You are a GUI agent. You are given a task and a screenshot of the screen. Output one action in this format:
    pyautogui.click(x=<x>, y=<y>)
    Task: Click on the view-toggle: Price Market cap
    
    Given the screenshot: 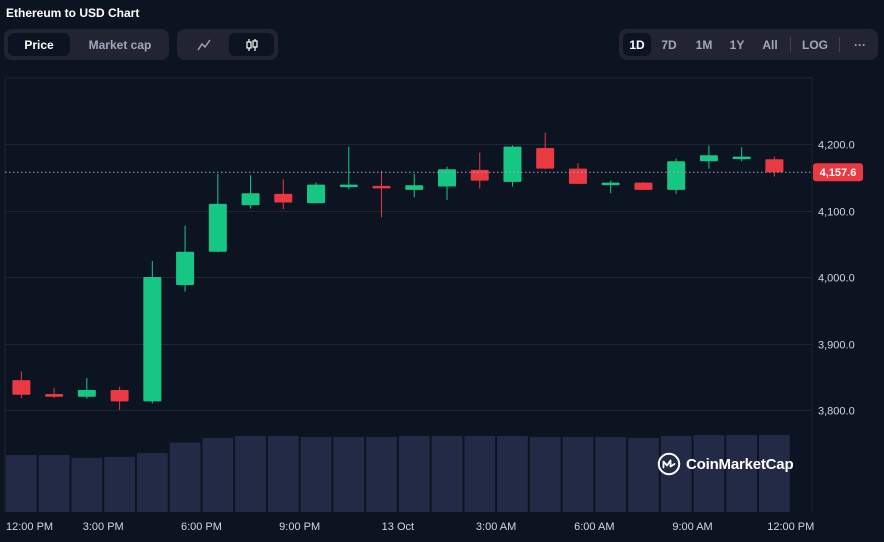 What is the action you would take?
    pyautogui.click(x=86, y=44)
    